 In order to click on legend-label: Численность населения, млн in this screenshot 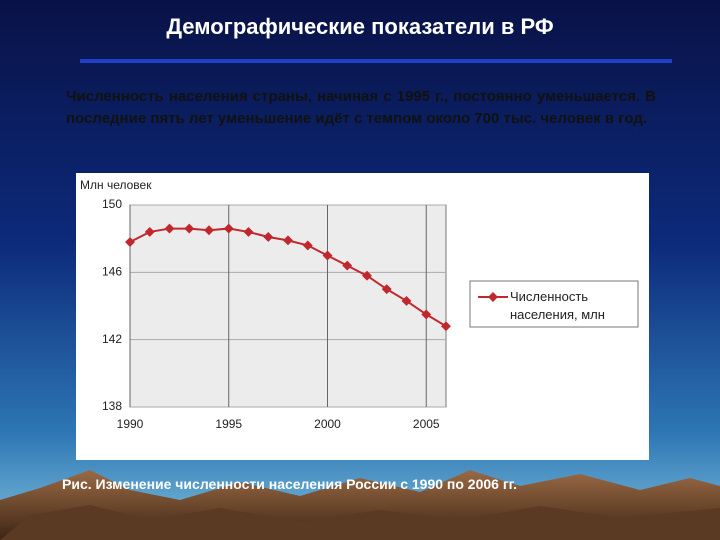, I will do `click(557, 305)`.